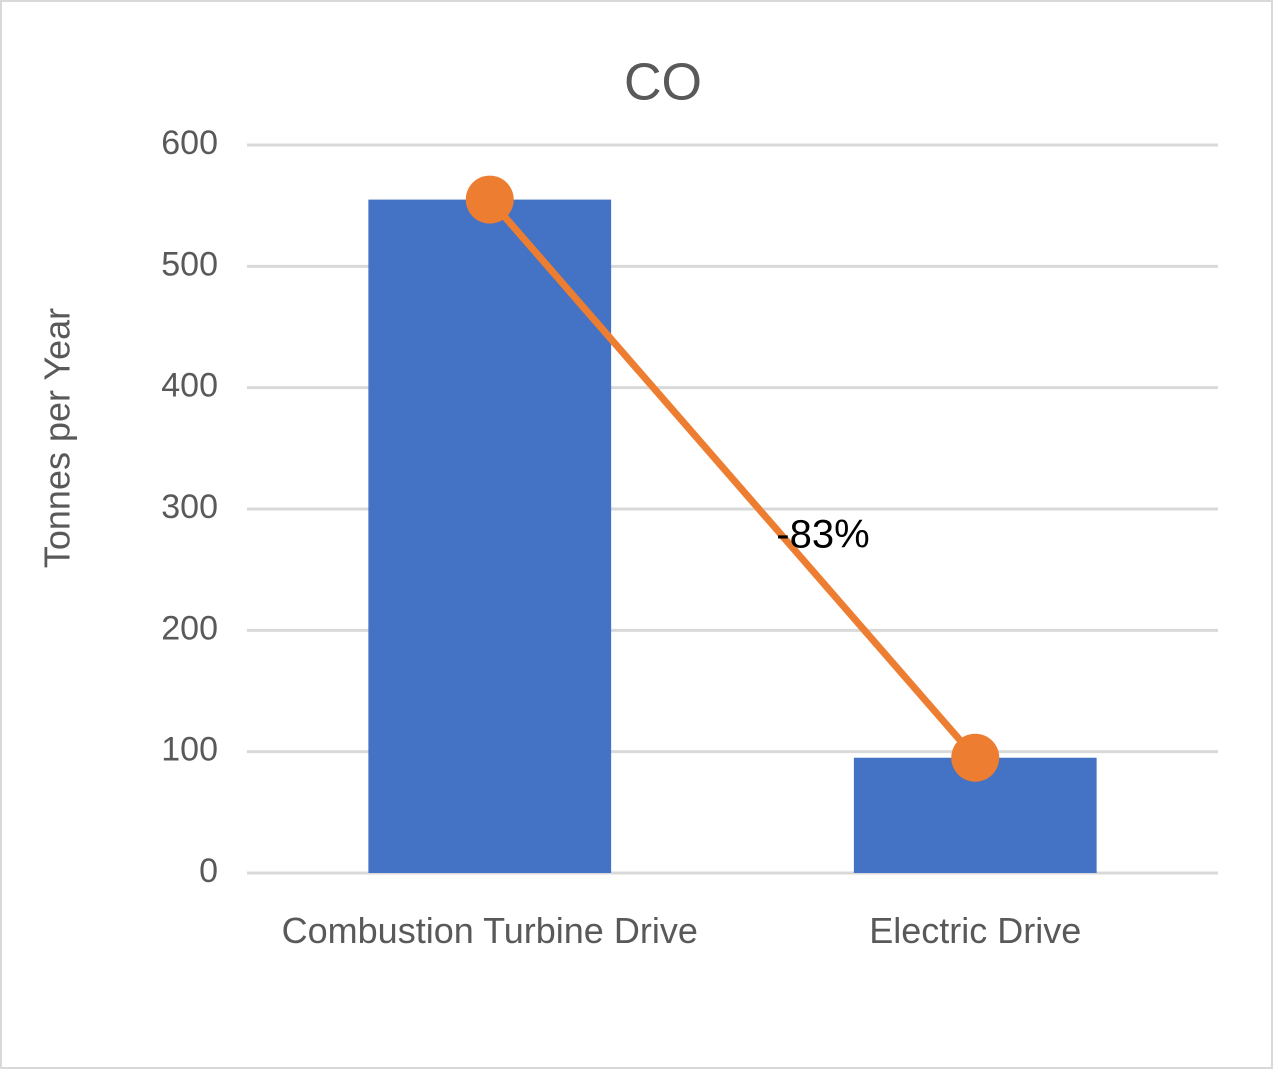  I want to click on annotation: -83%, so click(822, 535).